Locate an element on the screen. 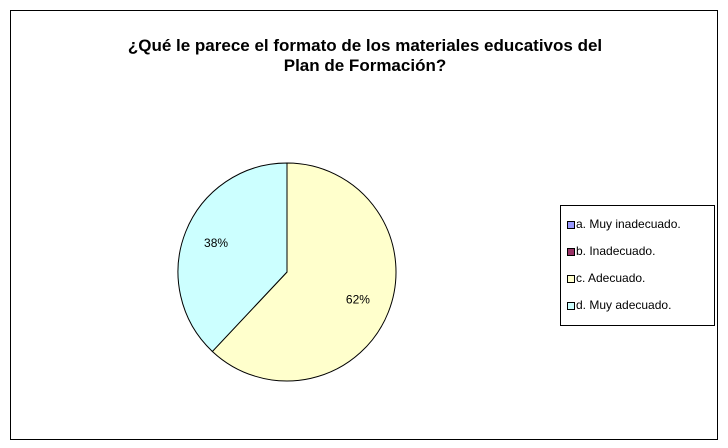 This screenshot has height=448, width=728. data-label: 62% is located at coordinates (358, 299).